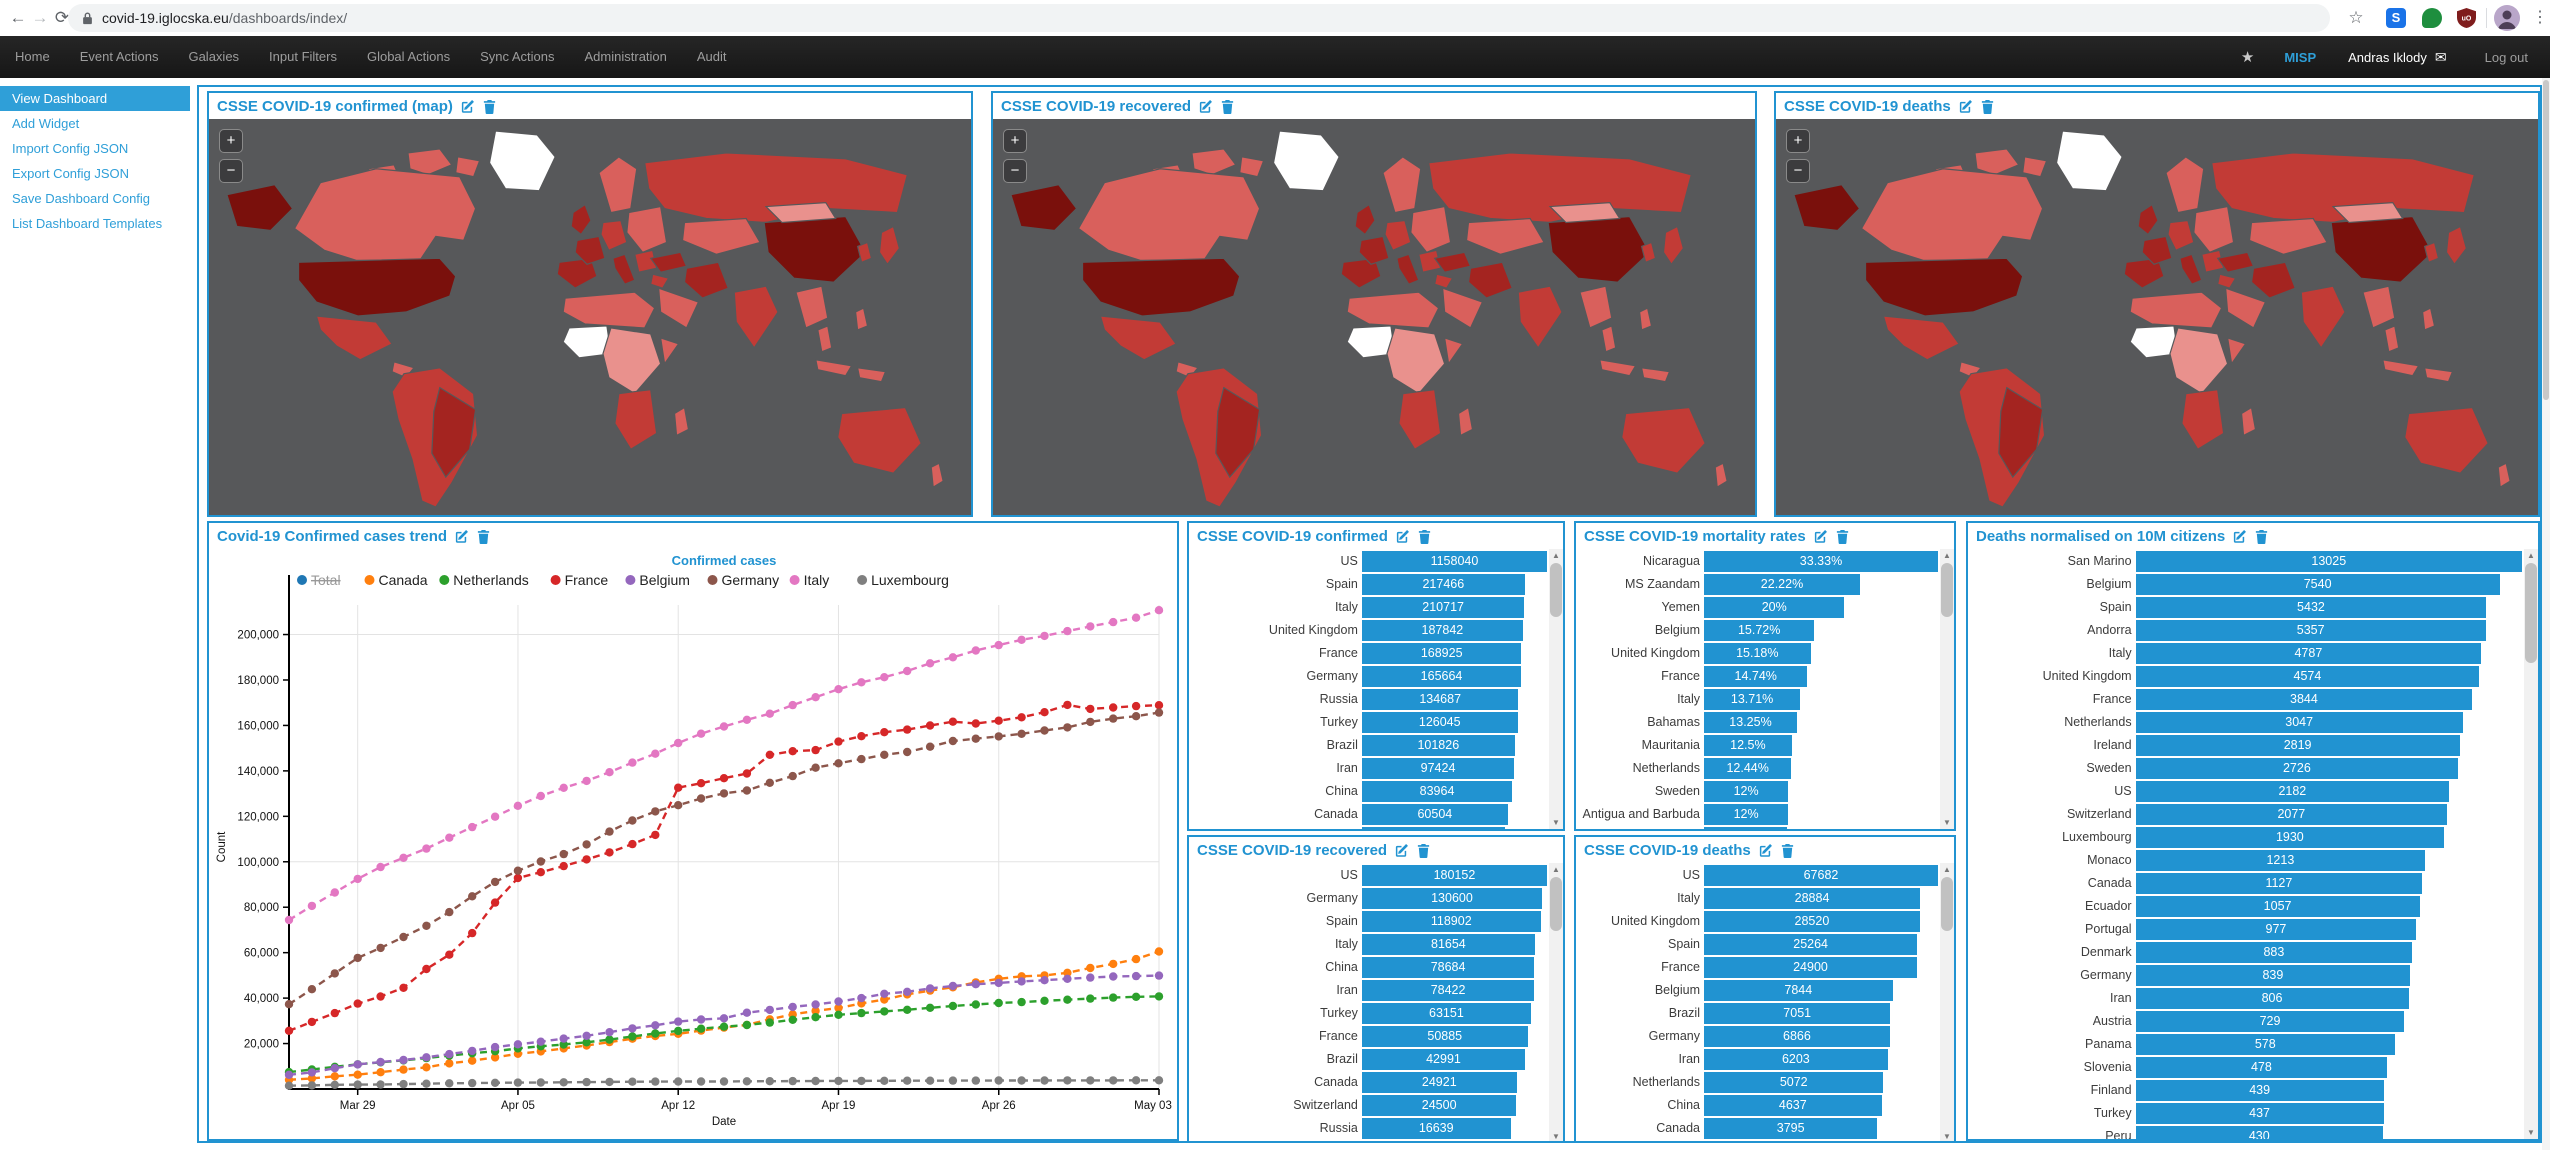  I want to click on browser-forward-icon: →, so click(40, 17).